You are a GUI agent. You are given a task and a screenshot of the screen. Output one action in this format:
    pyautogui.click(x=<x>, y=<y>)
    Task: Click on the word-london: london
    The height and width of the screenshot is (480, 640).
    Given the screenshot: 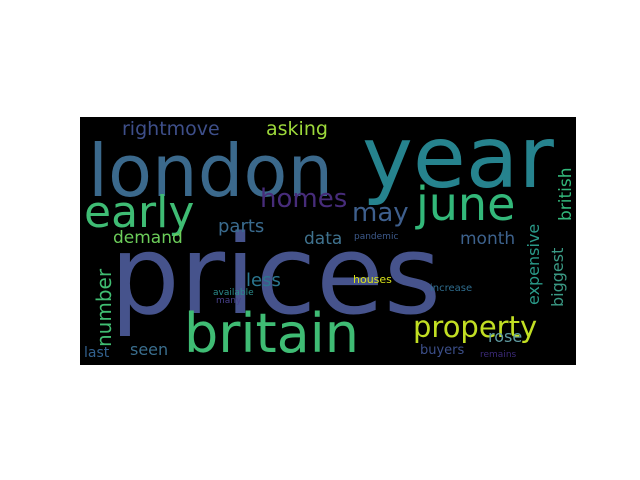 What is the action you would take?
    pyautogui.click(x=211, y=171)
    